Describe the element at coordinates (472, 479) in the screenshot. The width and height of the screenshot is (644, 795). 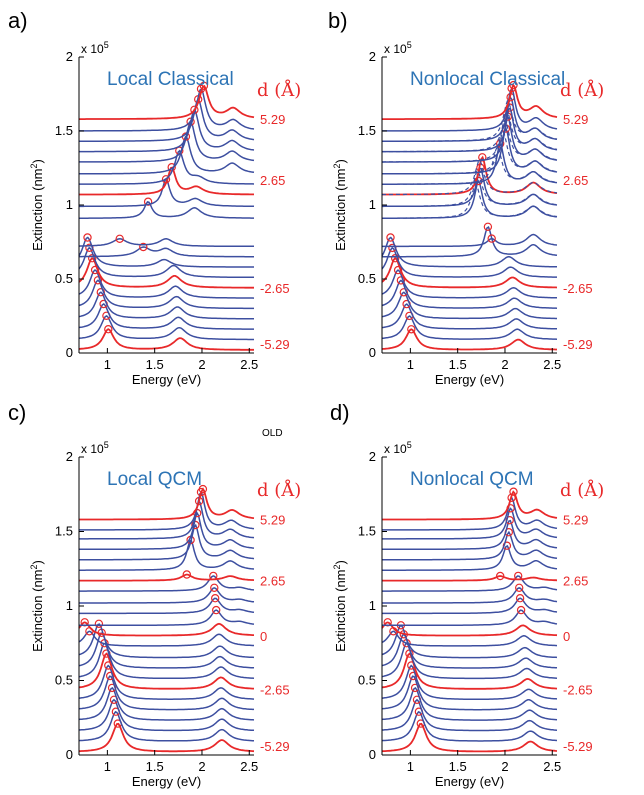
I see `panel-title: Nonlocal QCM` at that location.